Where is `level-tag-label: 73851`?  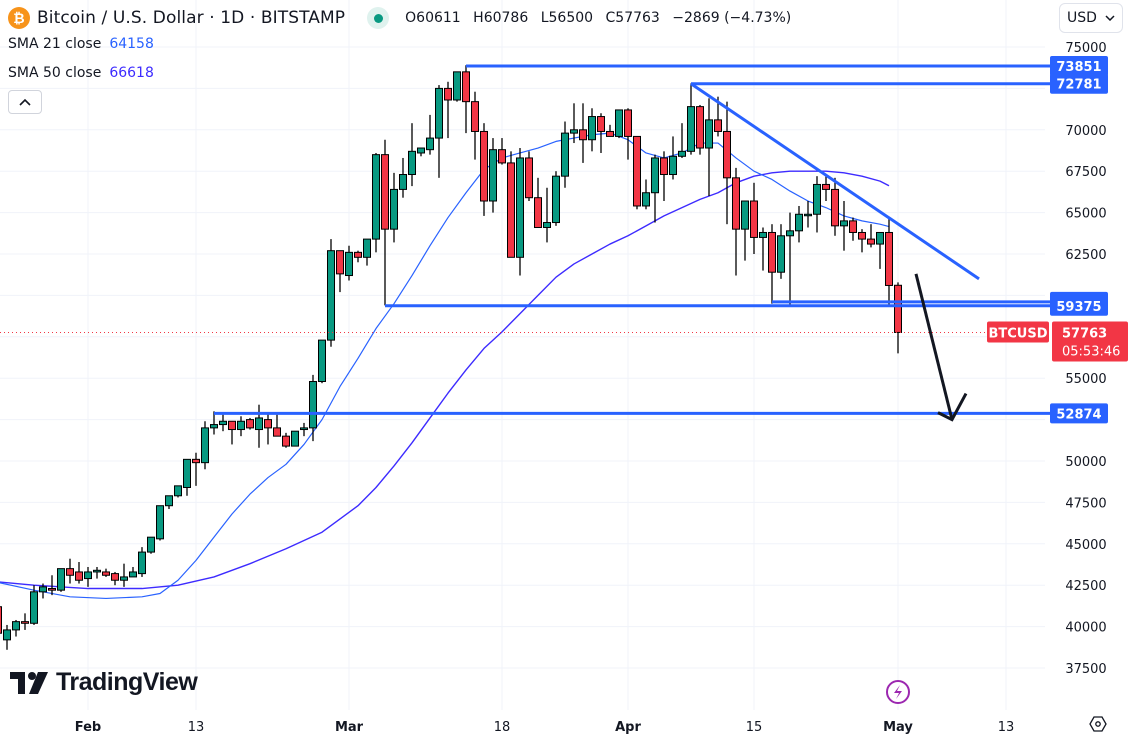 level-tag-label: 73851 is located at coordinates (1078, 67).